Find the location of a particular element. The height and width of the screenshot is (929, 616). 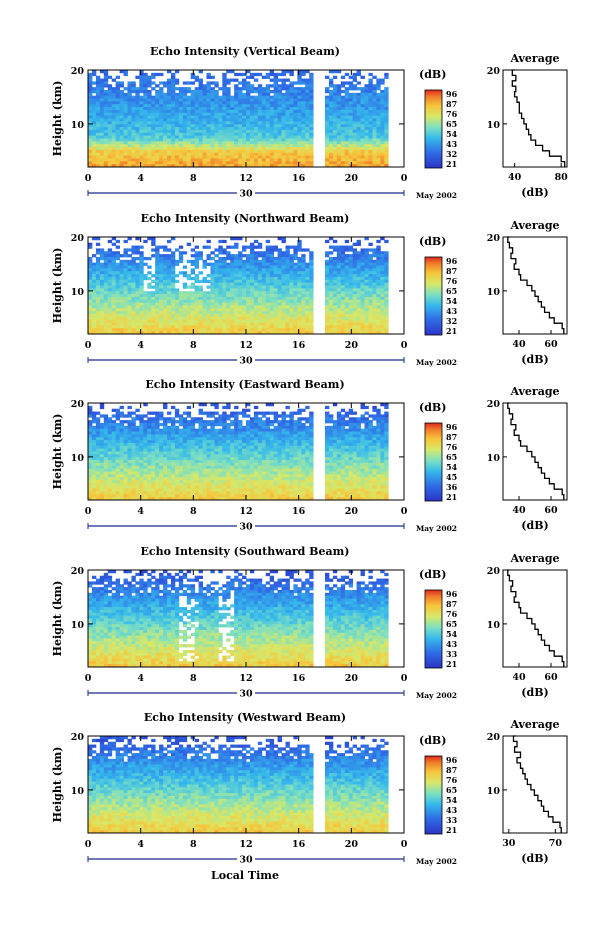

average-x-tick: 70 is located at coordinates (556, 843).